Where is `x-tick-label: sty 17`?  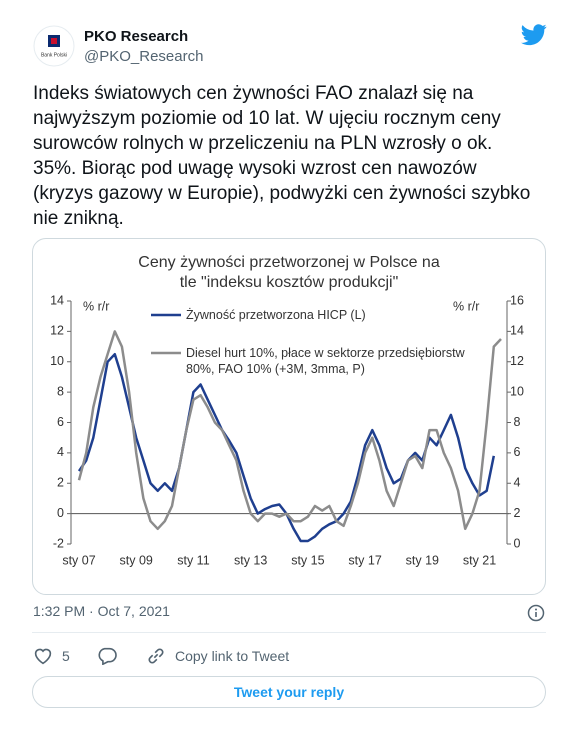 x-tick-label: sty 17 is located at coordinates (364, 560).